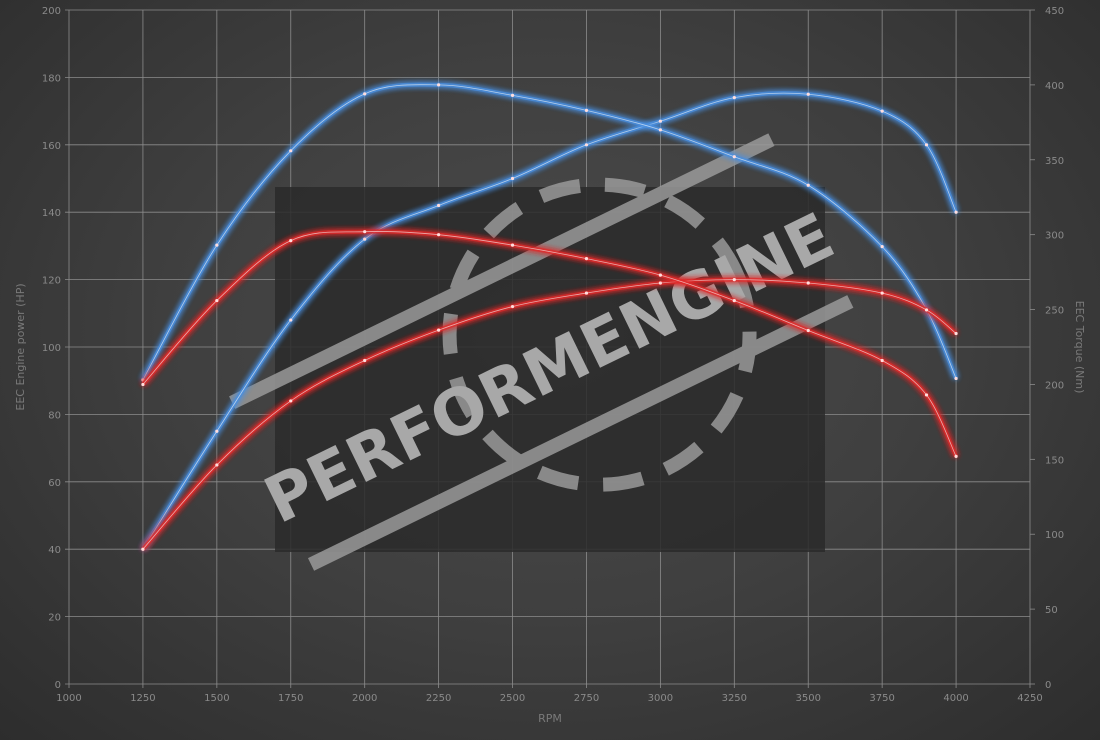 This screenshot has height=740, width=1100. Describe the element at coordinates (512, 698) in the screenshot. I see `x-tick-label: 2500` at that location.